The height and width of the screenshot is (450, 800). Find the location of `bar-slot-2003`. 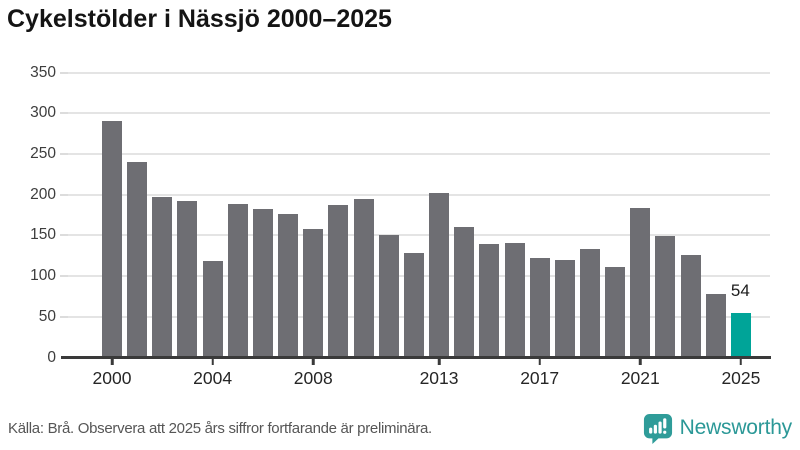

bar-slot-2003 is located at coordinates (187, 215).